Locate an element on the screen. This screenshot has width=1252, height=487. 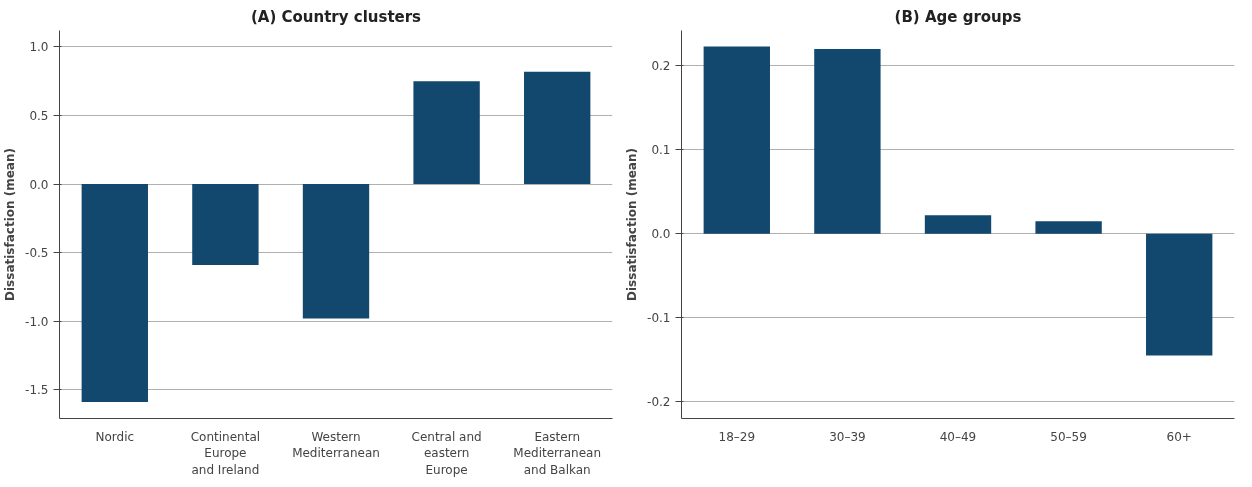
y-tick-label: 1.0 is located at coordinates (39, 47).